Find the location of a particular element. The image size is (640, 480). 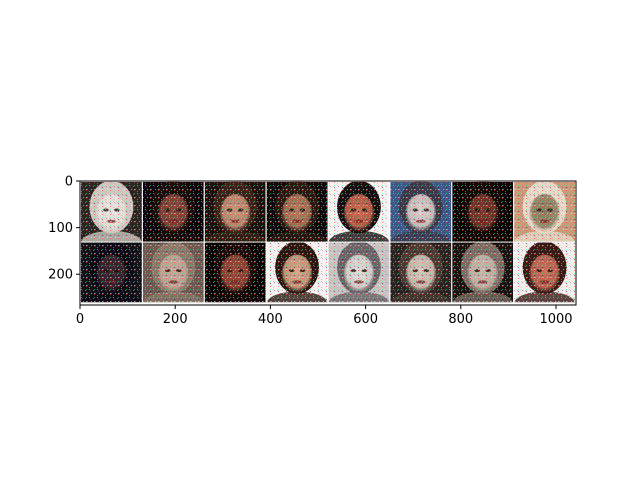

x-tick-label: 1000 is located at coordinates (555, 319).